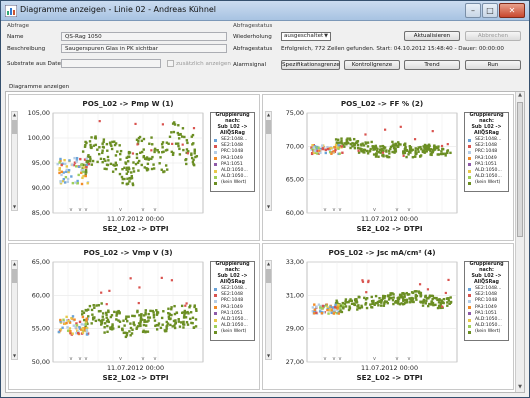 The image size is (530, 398). What do you see at coordinates (493, 36) in the screenshot?
I see `abbrechen-button: Abbrechen` at bounding box center [493, 36].